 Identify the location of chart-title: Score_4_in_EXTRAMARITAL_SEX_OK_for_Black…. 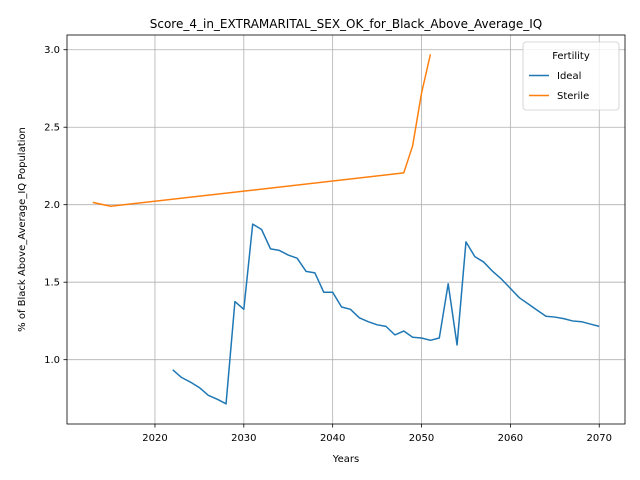
(346, 24).